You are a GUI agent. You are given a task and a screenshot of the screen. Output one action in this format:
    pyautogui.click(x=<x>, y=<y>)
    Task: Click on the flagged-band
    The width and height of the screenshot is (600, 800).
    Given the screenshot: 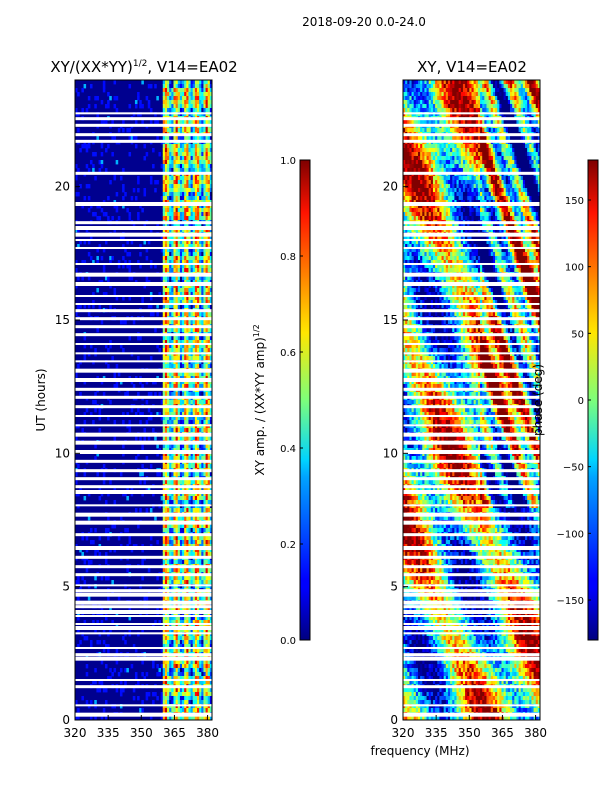 What is the action you would take?
    pyautogui.click(x=143, y=492)
    